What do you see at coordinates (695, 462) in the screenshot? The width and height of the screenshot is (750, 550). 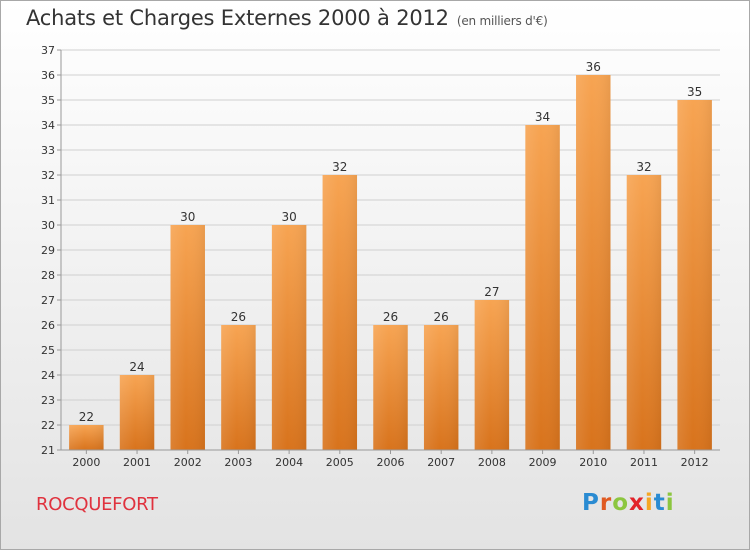 I see `x-tick-label: 2012` at bounding box center [695, 462].